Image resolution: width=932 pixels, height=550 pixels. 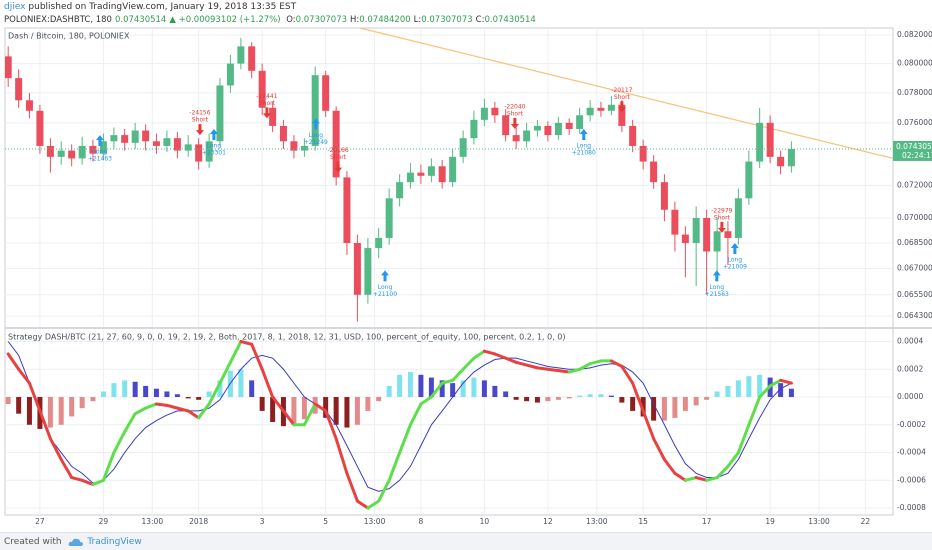 What do you see at coordinates (914, 92) in the screenshot?
I see `y-tick-label: 0.07800000` at bounding box center [914, 92].